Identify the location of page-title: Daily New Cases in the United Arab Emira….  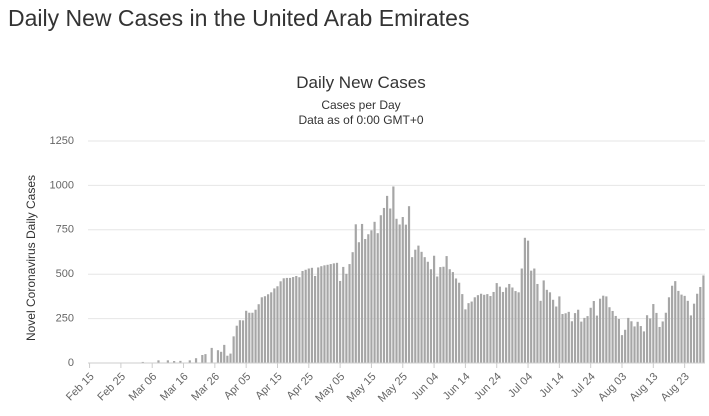
(238, 18).